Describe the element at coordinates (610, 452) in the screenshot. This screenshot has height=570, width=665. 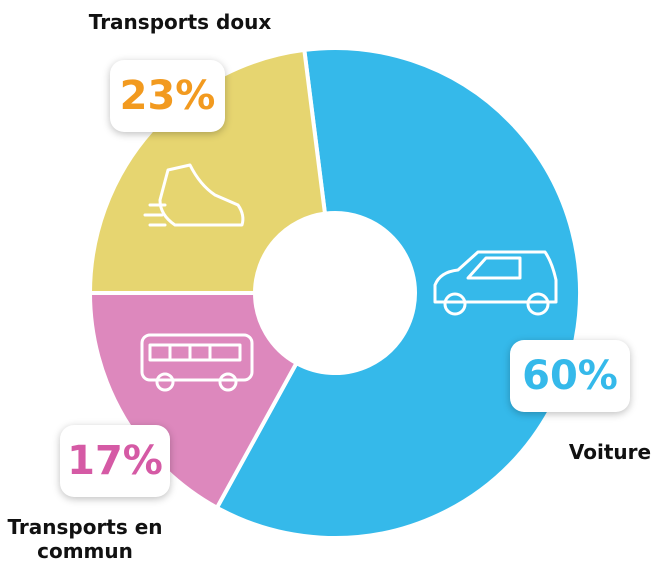
I see `category-label: Voiture` at that location.